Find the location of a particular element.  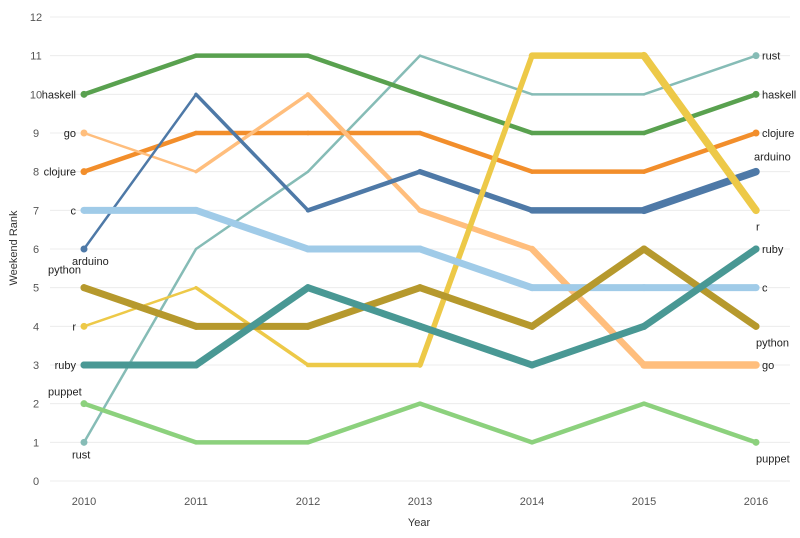

y-tick-label: 4 is located at coordinates (36, 327).